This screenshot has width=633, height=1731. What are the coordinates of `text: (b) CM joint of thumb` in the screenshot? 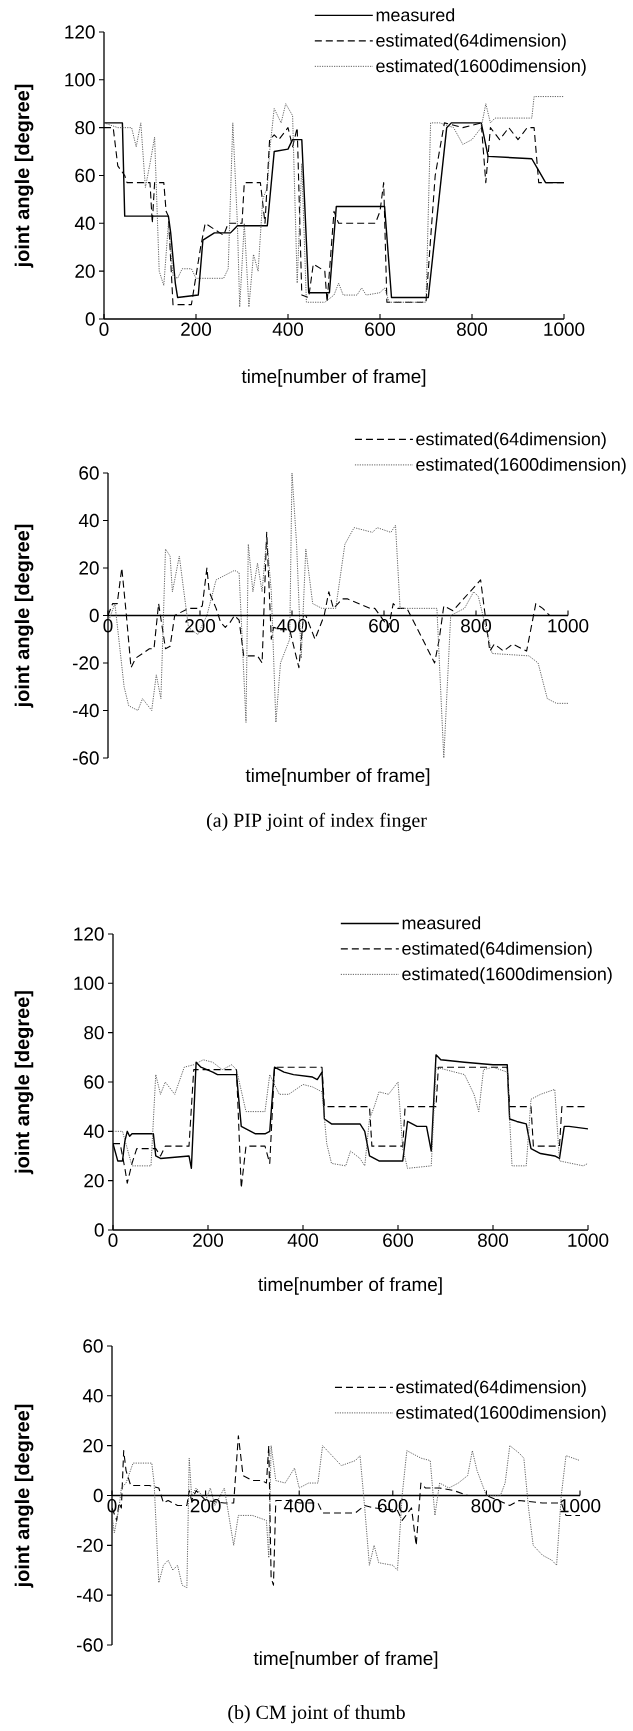 It's located at (316, 1714).